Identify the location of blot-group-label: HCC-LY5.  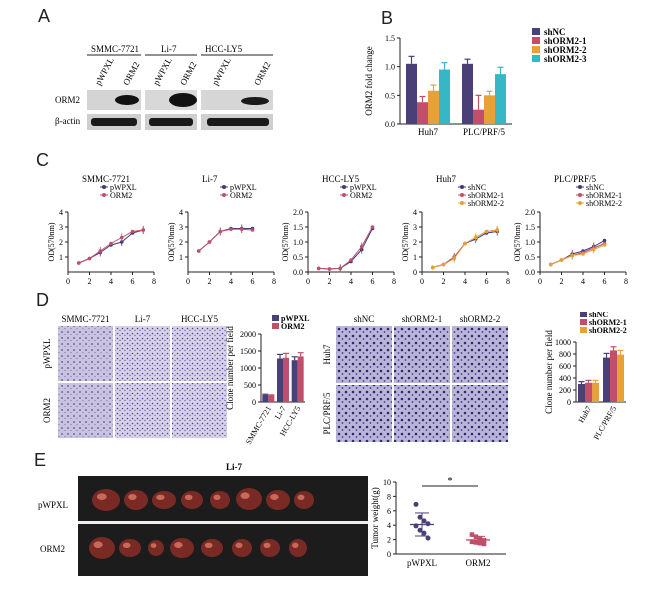
(224, 49).